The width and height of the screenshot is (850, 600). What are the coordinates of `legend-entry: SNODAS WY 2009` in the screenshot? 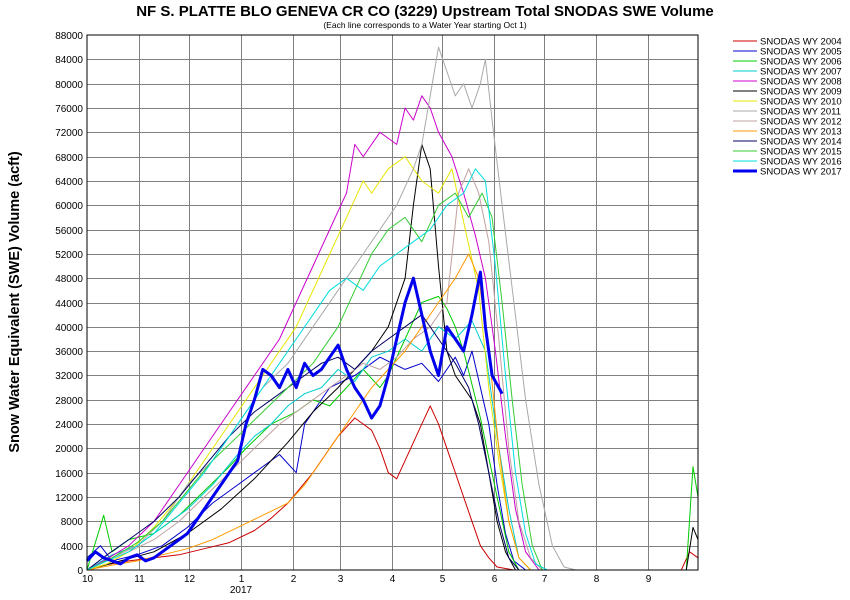 It's located at (801, 92).